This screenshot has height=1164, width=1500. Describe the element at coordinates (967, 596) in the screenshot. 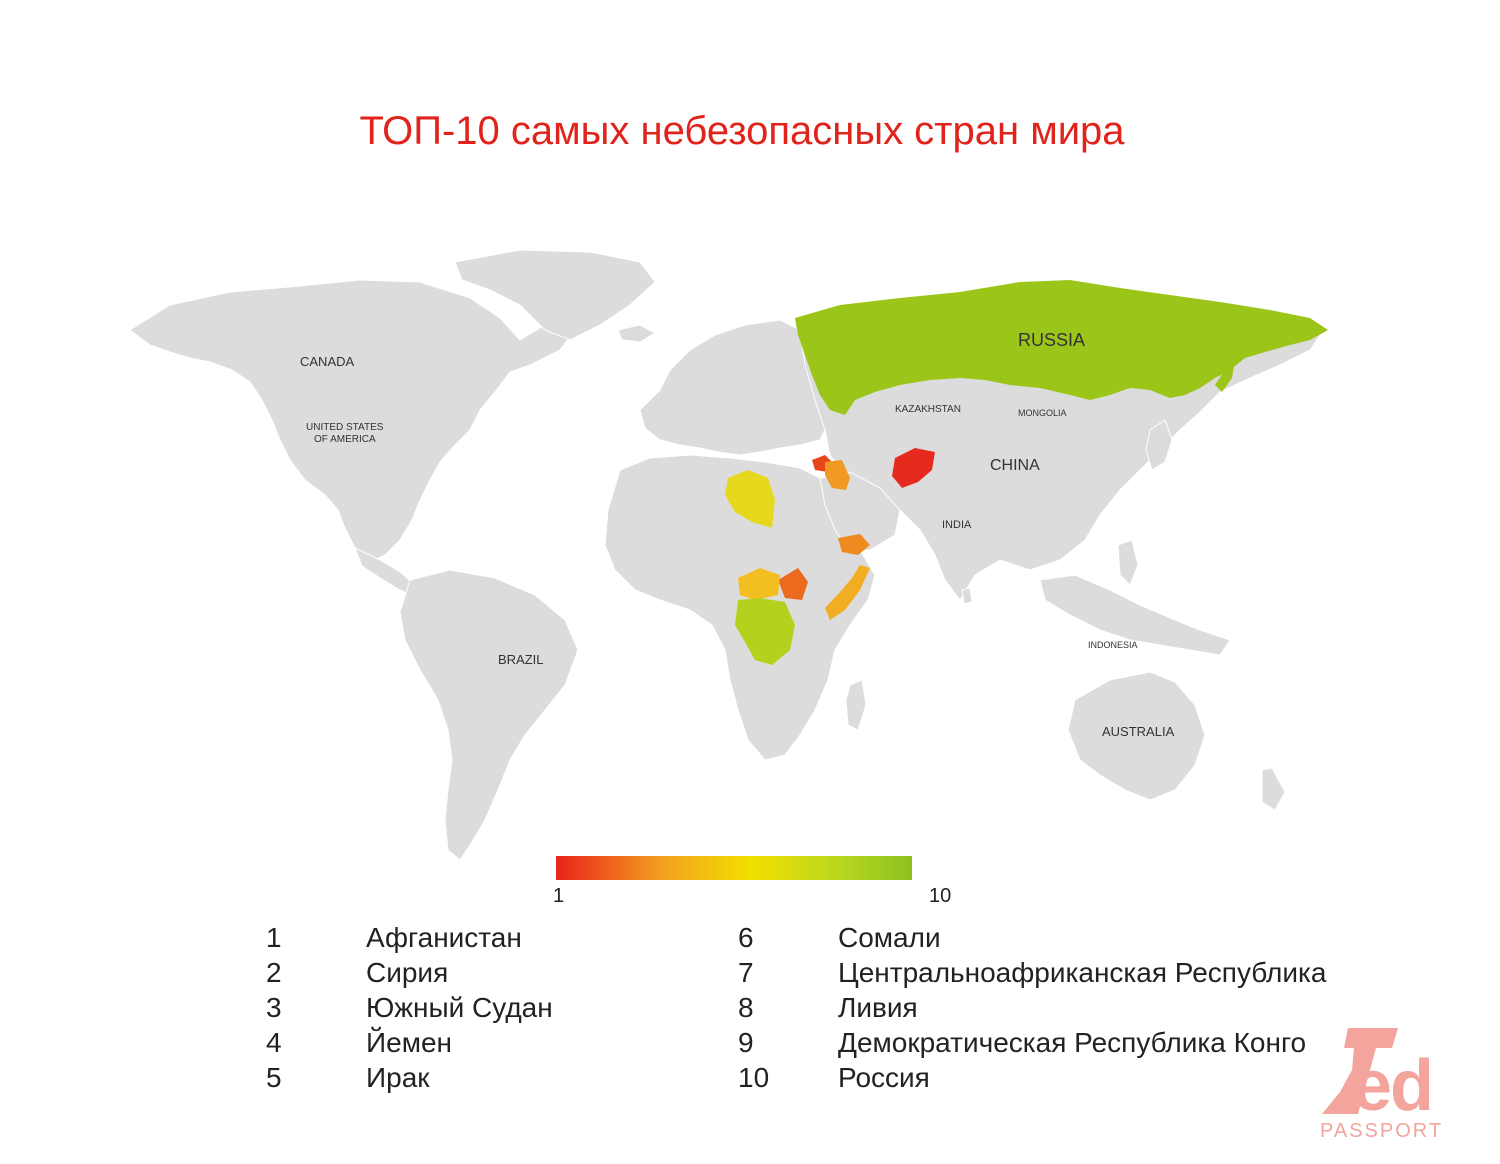

I see `landmass-sri-lanka` at that location.